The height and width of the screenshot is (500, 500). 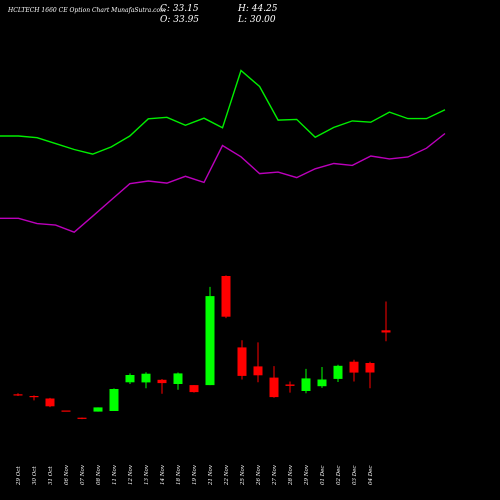 I want to click on x-tick-label: 14 Nov, so click(x=163, y=474).